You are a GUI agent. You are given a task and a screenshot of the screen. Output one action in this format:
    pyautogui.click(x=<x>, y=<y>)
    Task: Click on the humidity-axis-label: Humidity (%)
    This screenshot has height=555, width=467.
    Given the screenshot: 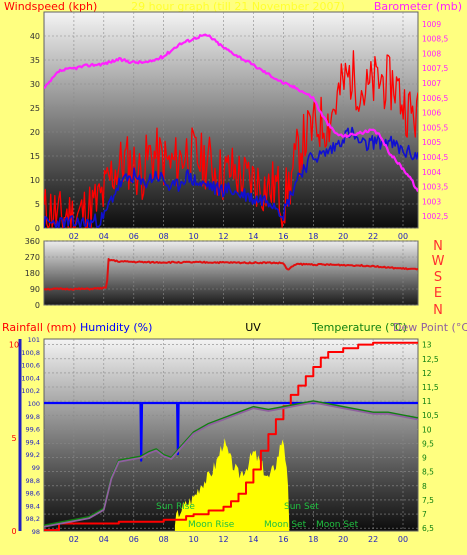 What is the action you would take?
    pyautogui.click(x=116, y=327)
    